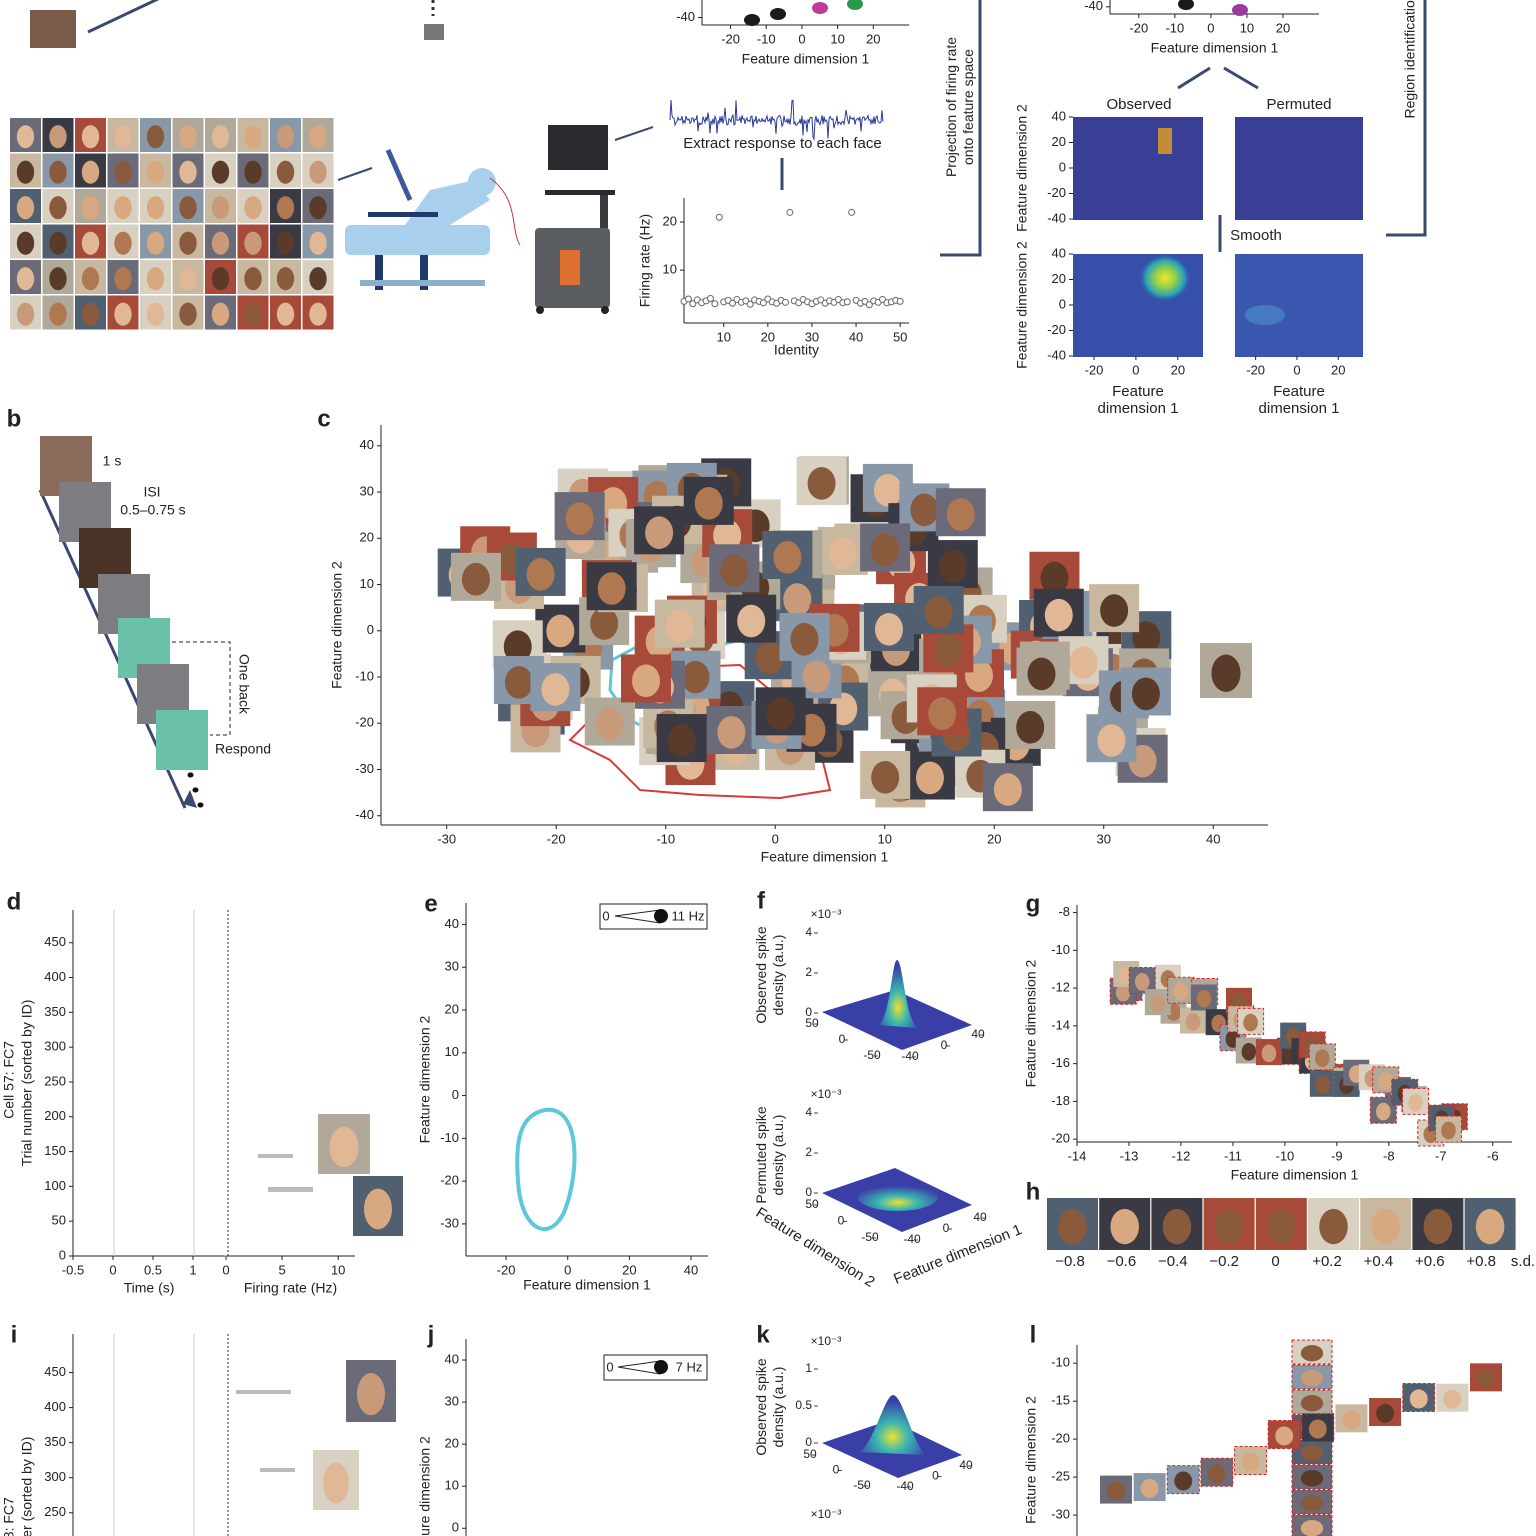  I want to click on y-tick-label: -15, so click(1060, 1400).